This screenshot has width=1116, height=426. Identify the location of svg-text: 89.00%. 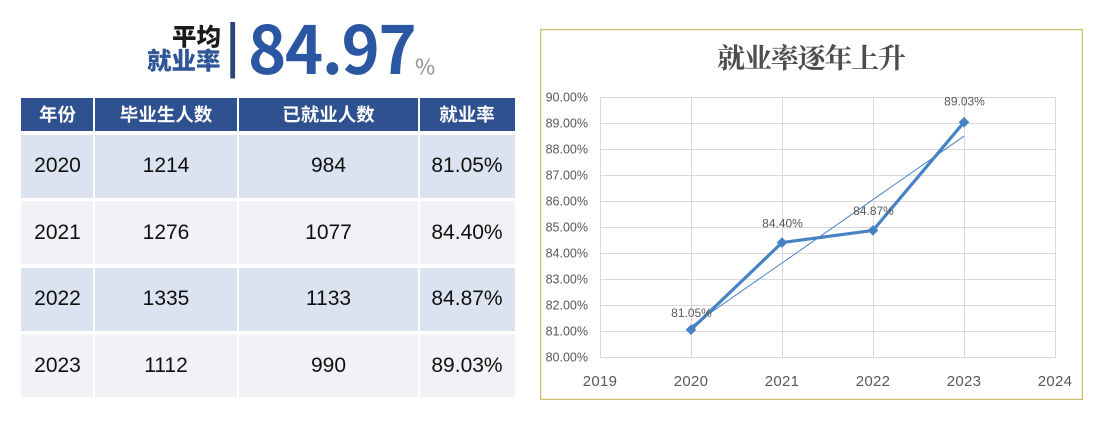
(567, 124).